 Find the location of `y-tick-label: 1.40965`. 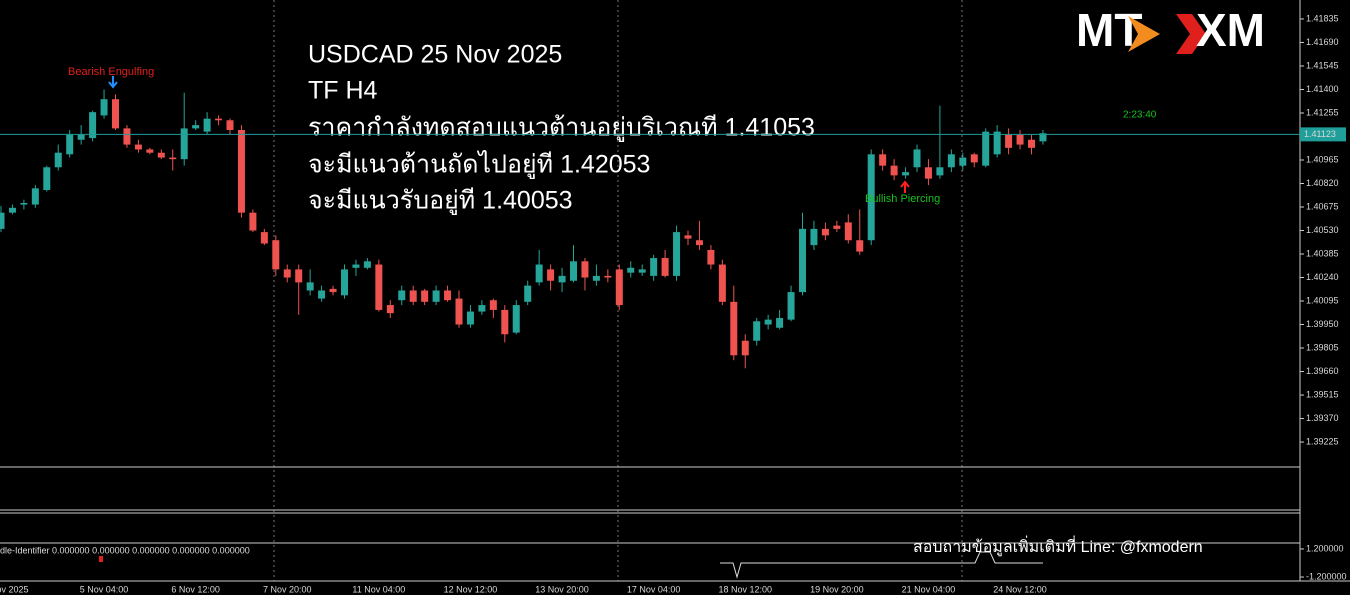

y-tick-label: 1.40965 is located at coordinates (1322, 159).